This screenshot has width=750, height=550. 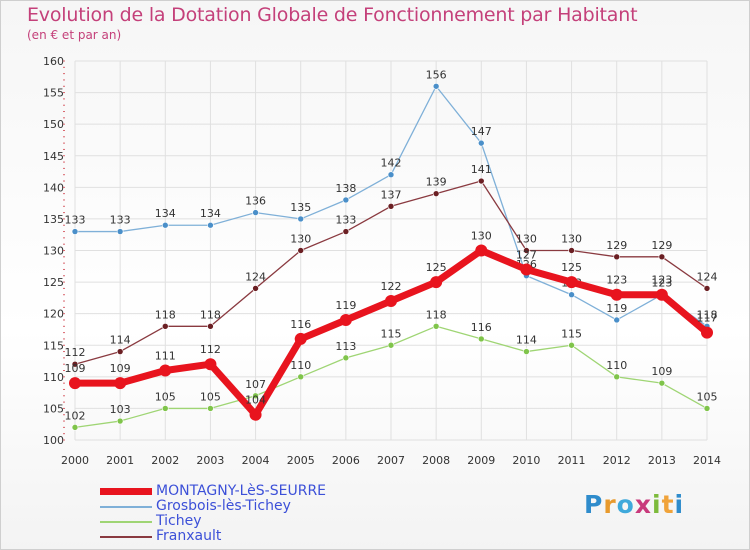 I want to click on y-tick-label: 145, so click(x=53, y=156).